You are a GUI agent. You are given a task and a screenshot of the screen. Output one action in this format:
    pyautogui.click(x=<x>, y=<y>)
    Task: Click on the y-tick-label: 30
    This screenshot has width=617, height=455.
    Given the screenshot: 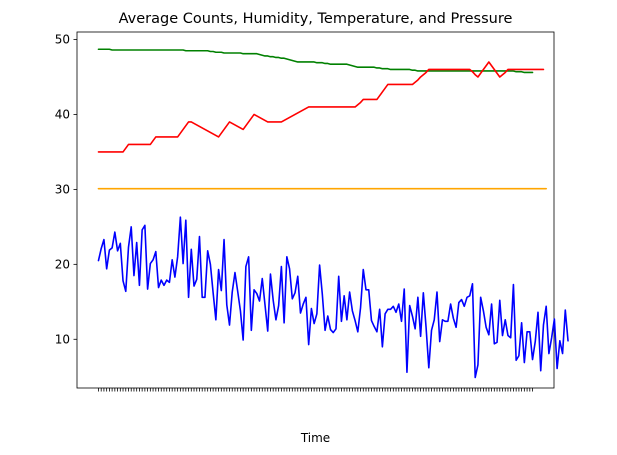 What is the action you would take?
    pyautogui.click(x=62, y=190)
    